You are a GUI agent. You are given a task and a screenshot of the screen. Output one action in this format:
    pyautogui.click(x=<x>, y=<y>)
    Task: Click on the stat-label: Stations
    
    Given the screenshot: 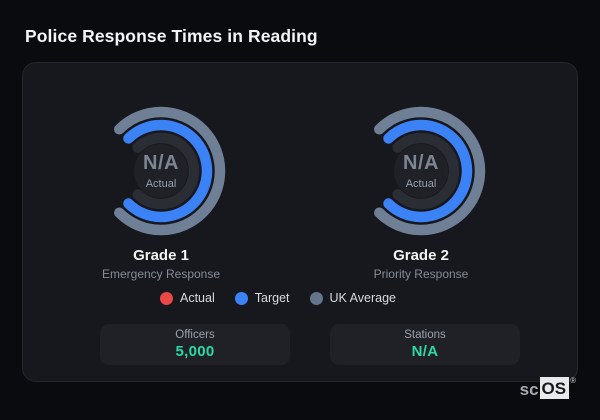 What is the action you would take?
    pyautogui.click(x=425, y=335)
    